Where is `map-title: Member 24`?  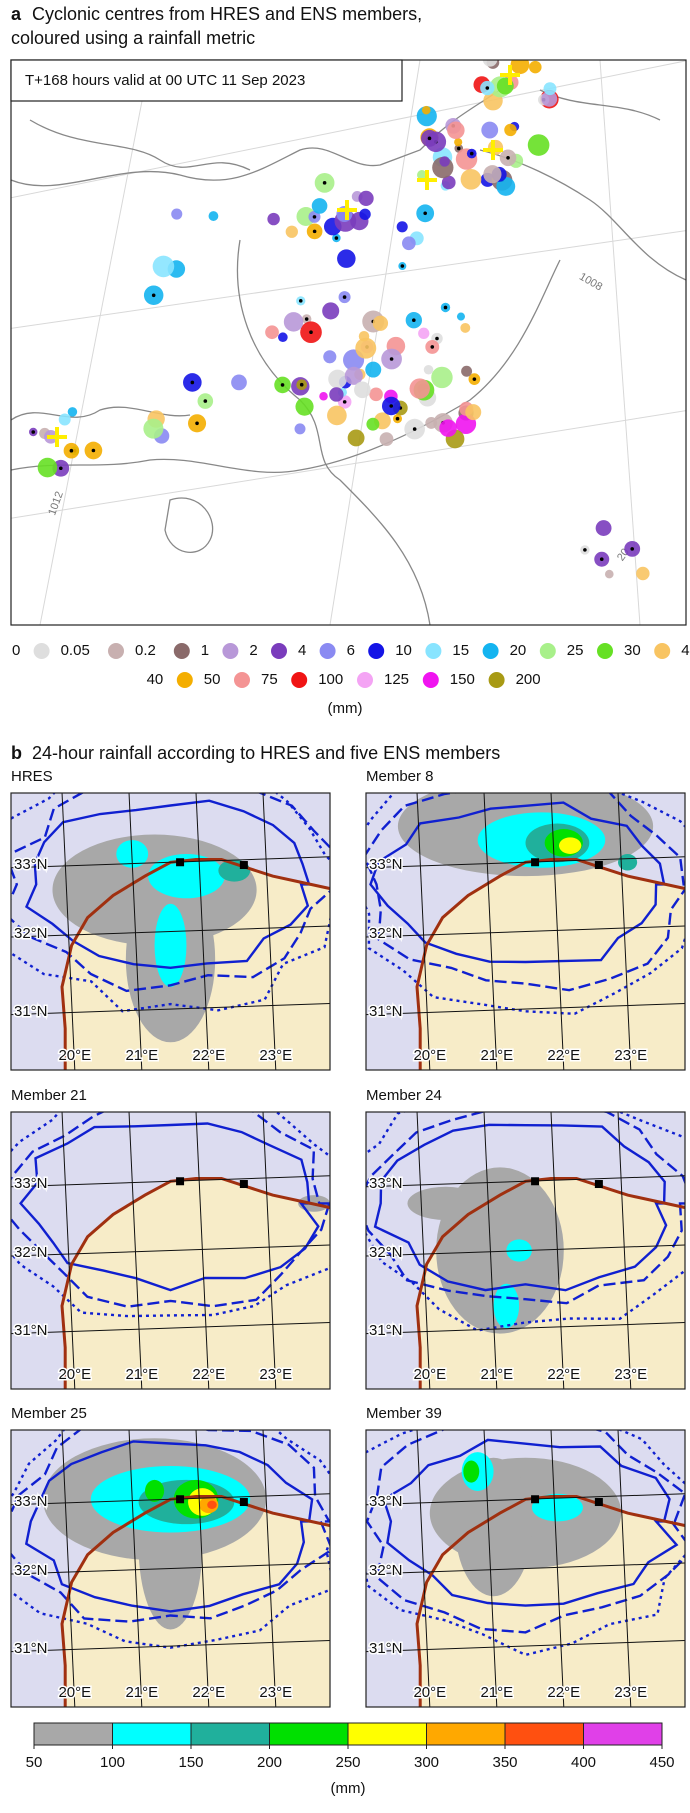 map-title: Member 24 is located at coordinates (404, 1095).